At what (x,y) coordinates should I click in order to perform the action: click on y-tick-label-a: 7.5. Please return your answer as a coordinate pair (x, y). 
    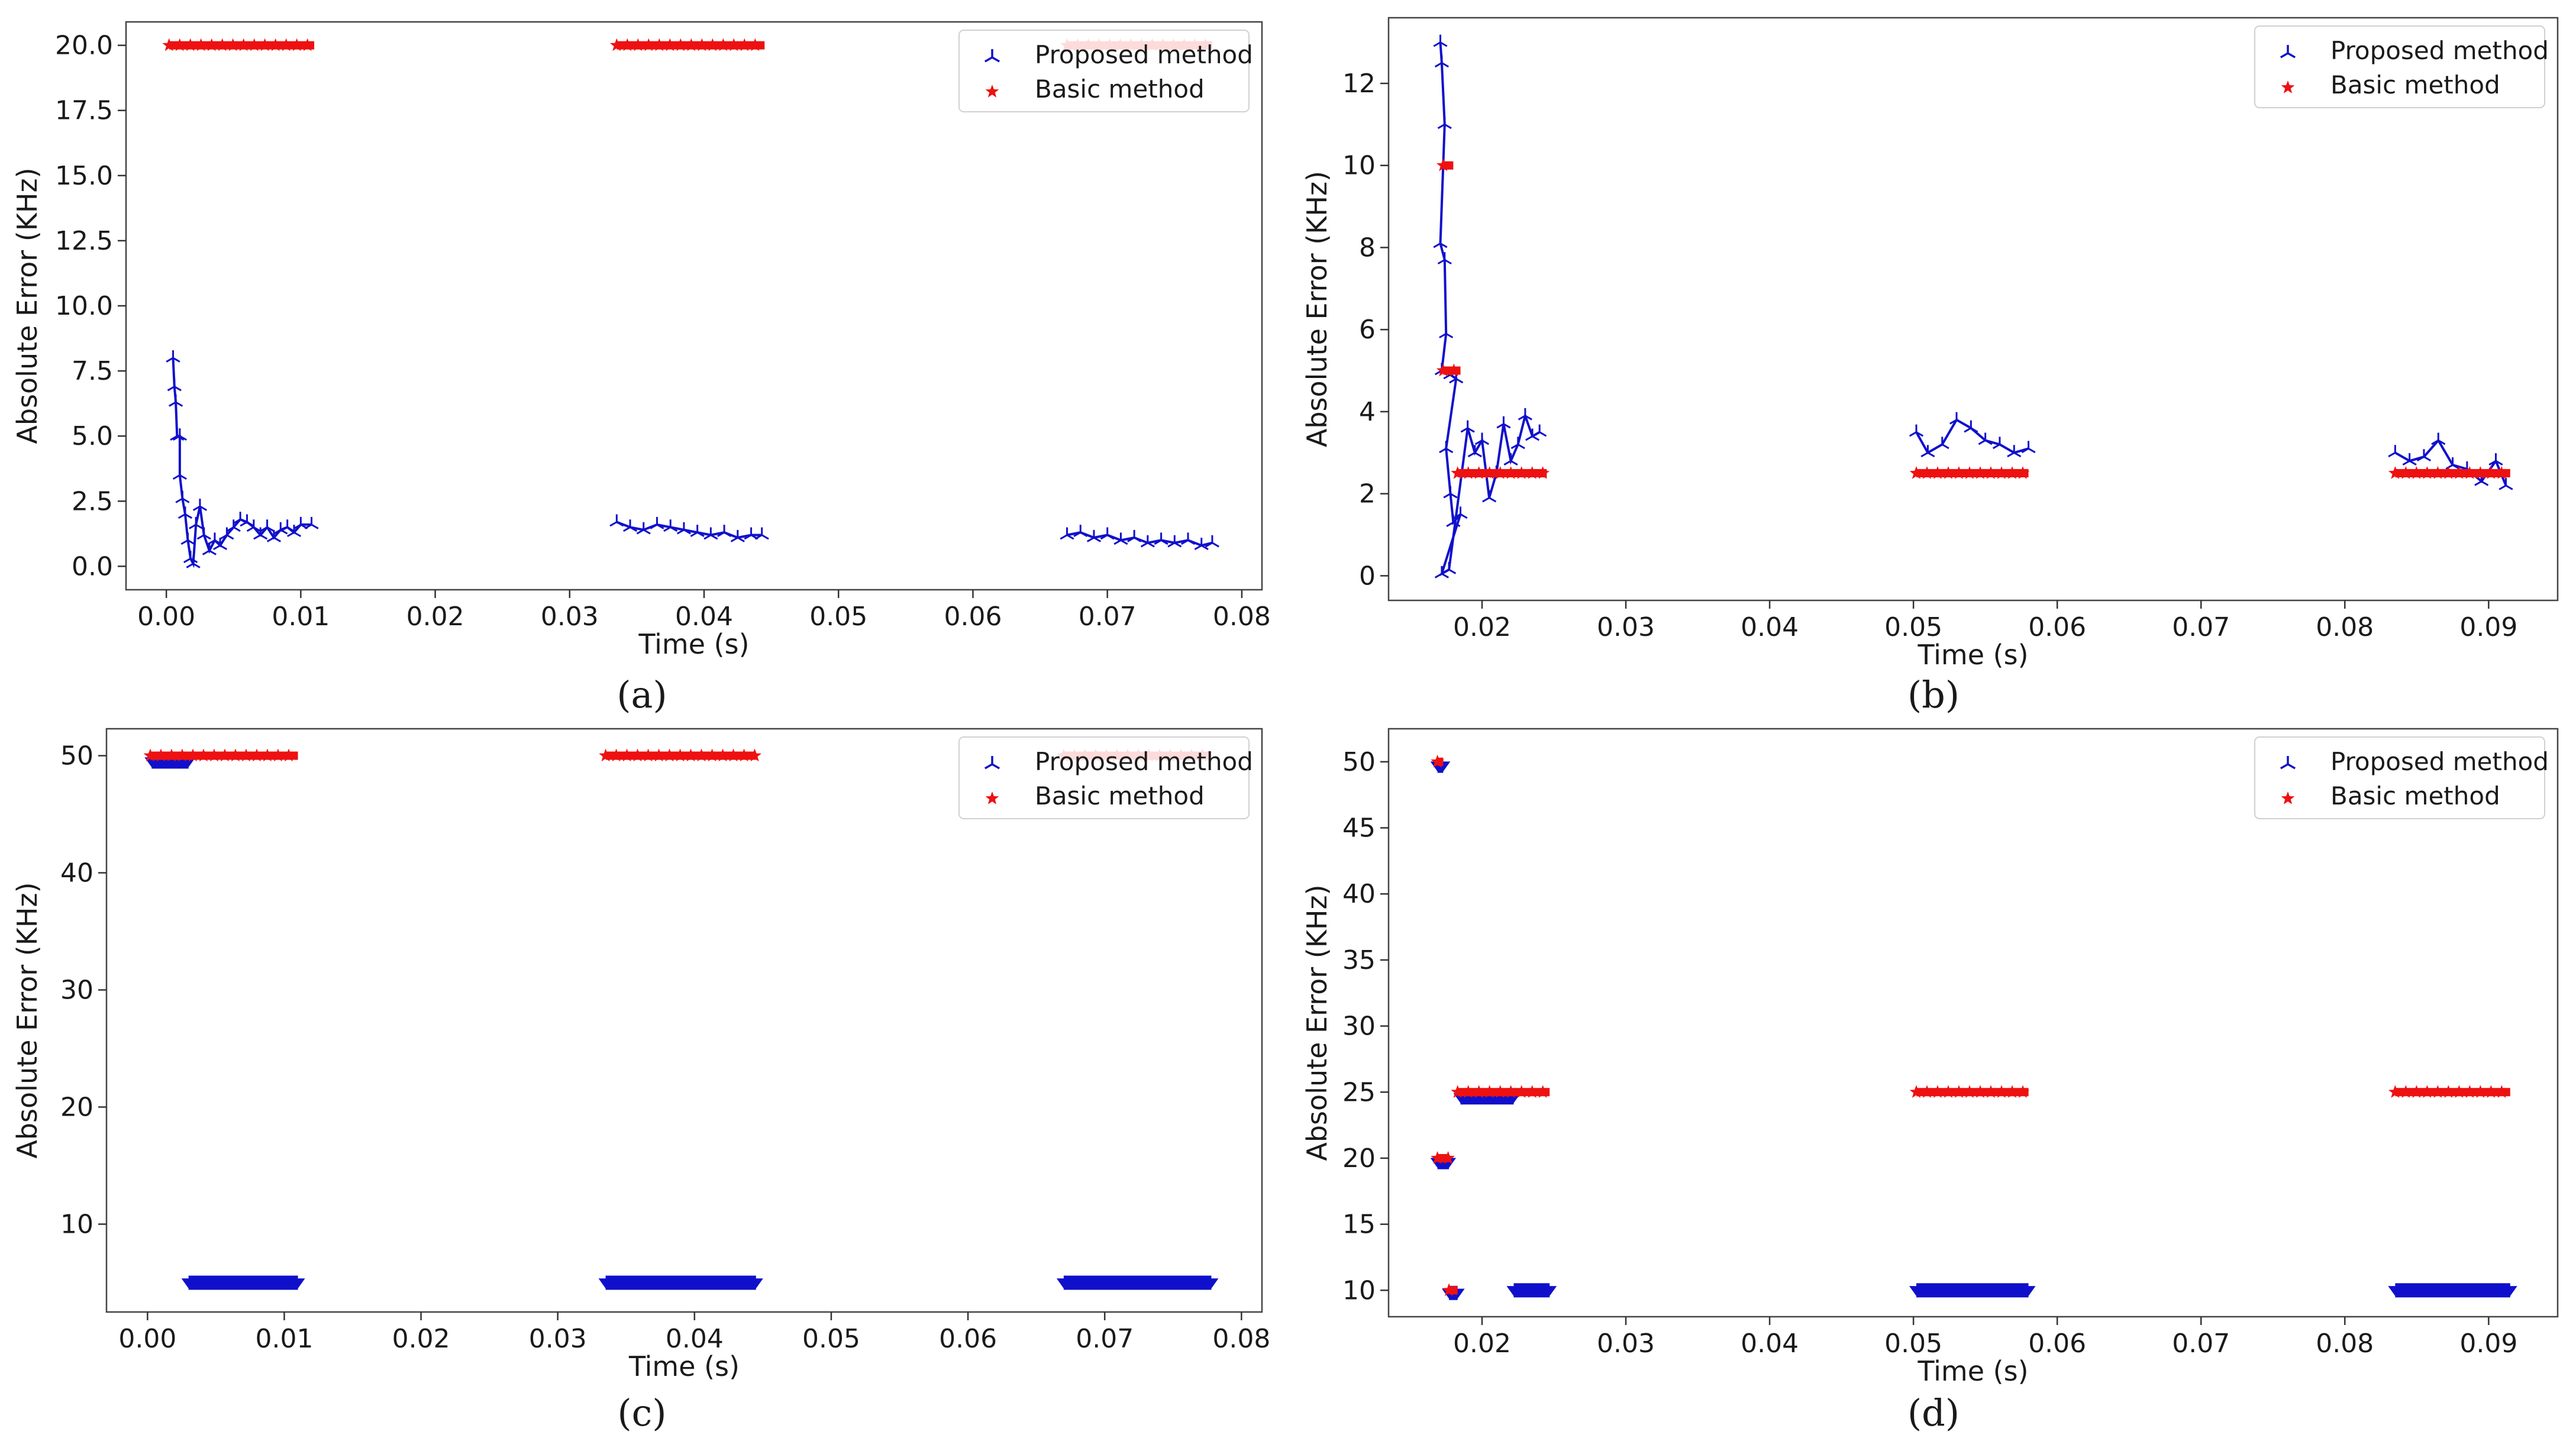
    Looking at the image, I should click on (92, 371).